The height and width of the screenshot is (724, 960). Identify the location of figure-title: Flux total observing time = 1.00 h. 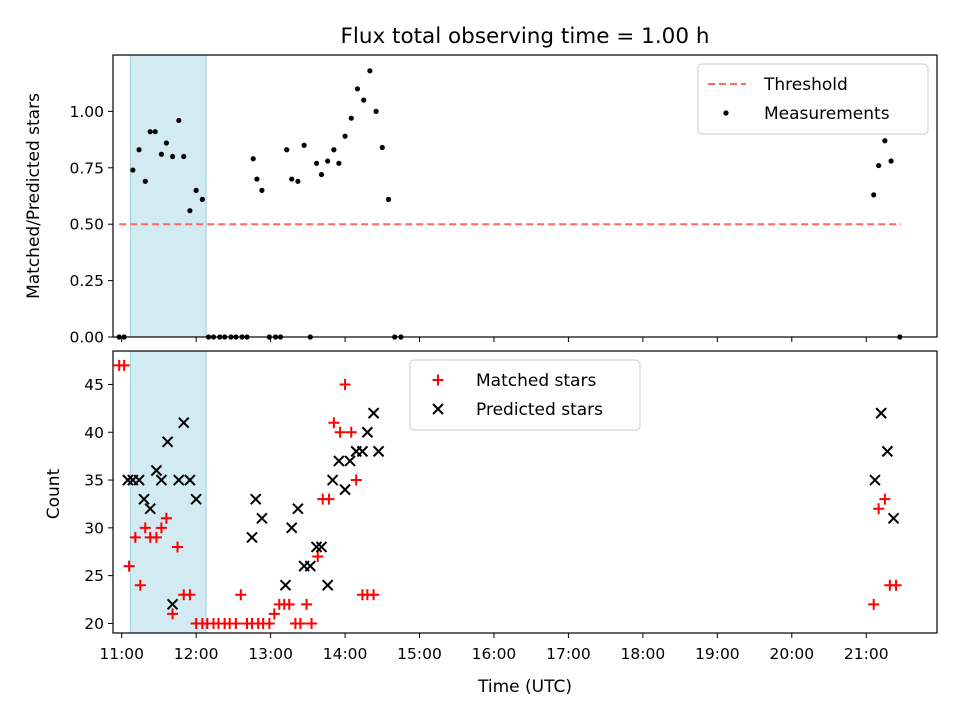
(525, 36).